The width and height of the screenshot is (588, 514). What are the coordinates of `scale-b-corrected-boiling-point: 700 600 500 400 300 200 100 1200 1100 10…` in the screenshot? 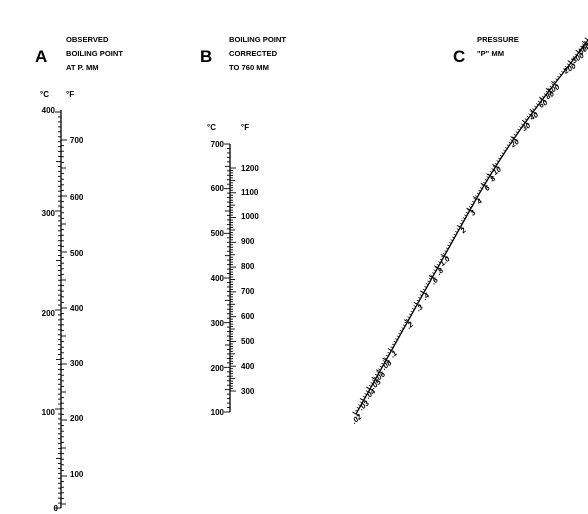 It's located at (235, 278).